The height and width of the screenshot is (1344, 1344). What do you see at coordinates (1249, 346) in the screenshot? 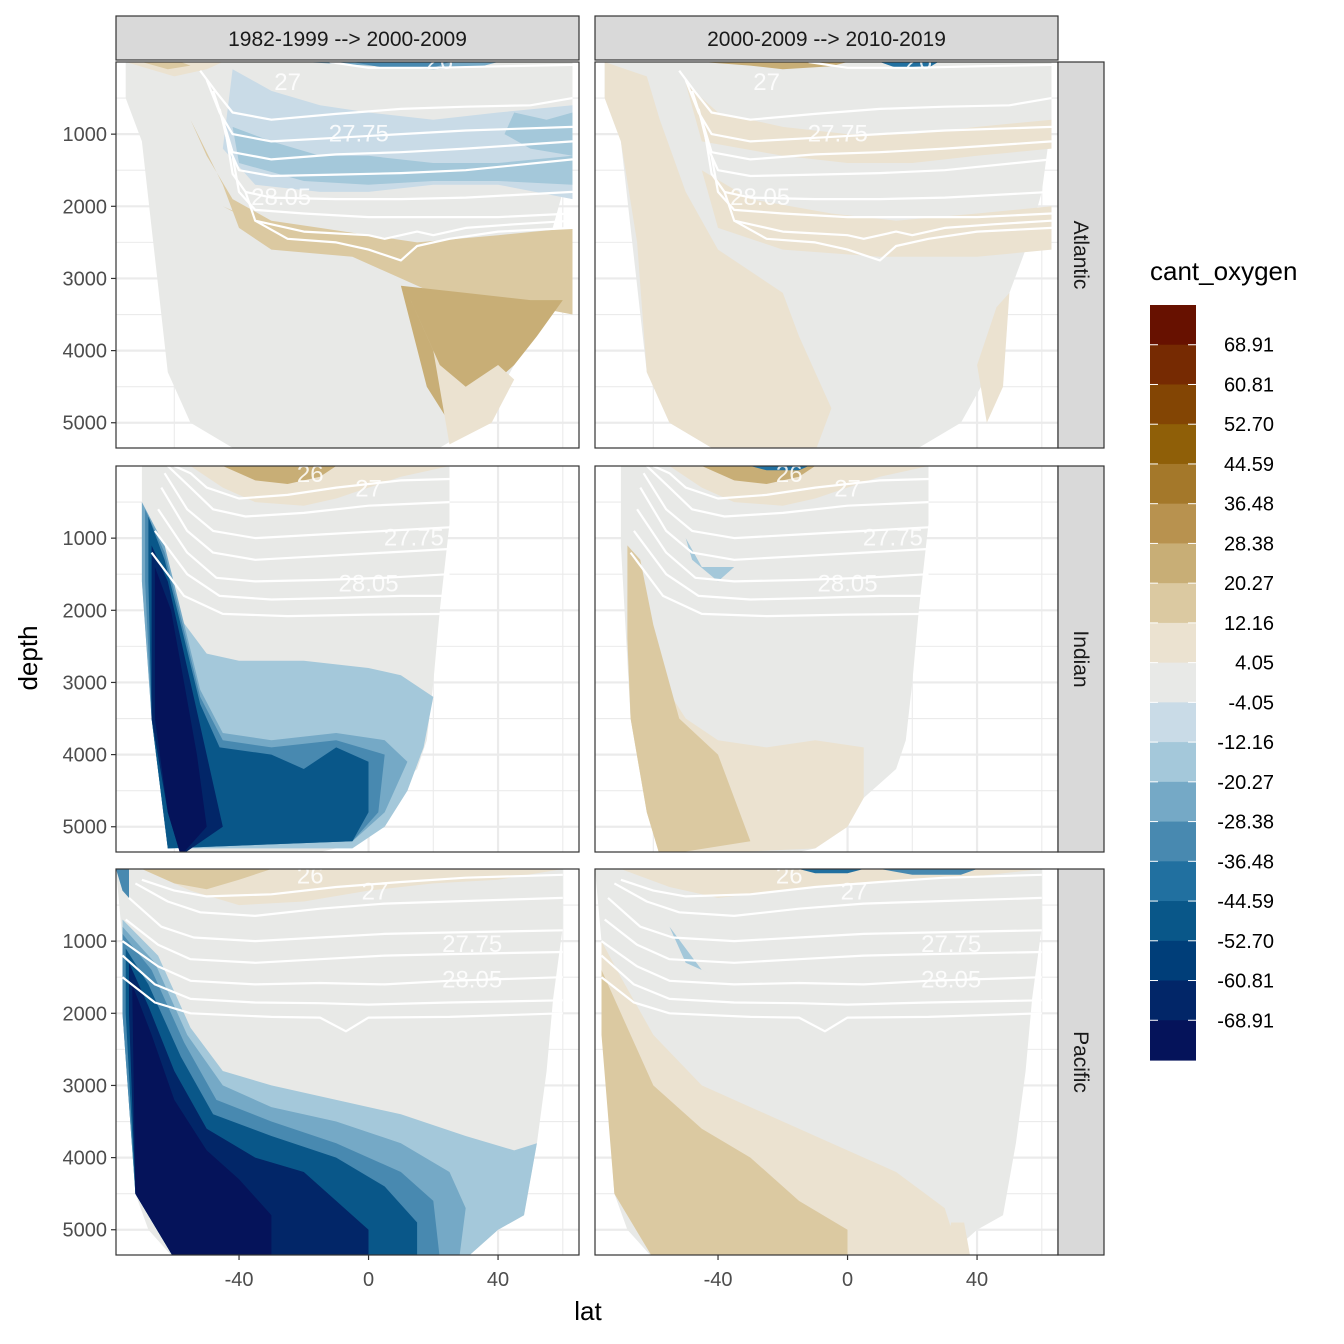
I see `legend-label: 68.91` at bounding box center [1249, 346].